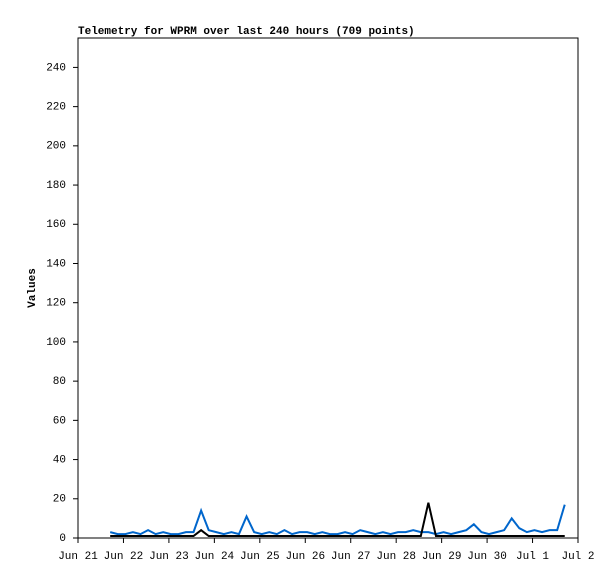  What do you see at coordinates (487, 557) in the screenshot?
I see `x-tick-label: Jun 30` at bounding box center [487, 557].